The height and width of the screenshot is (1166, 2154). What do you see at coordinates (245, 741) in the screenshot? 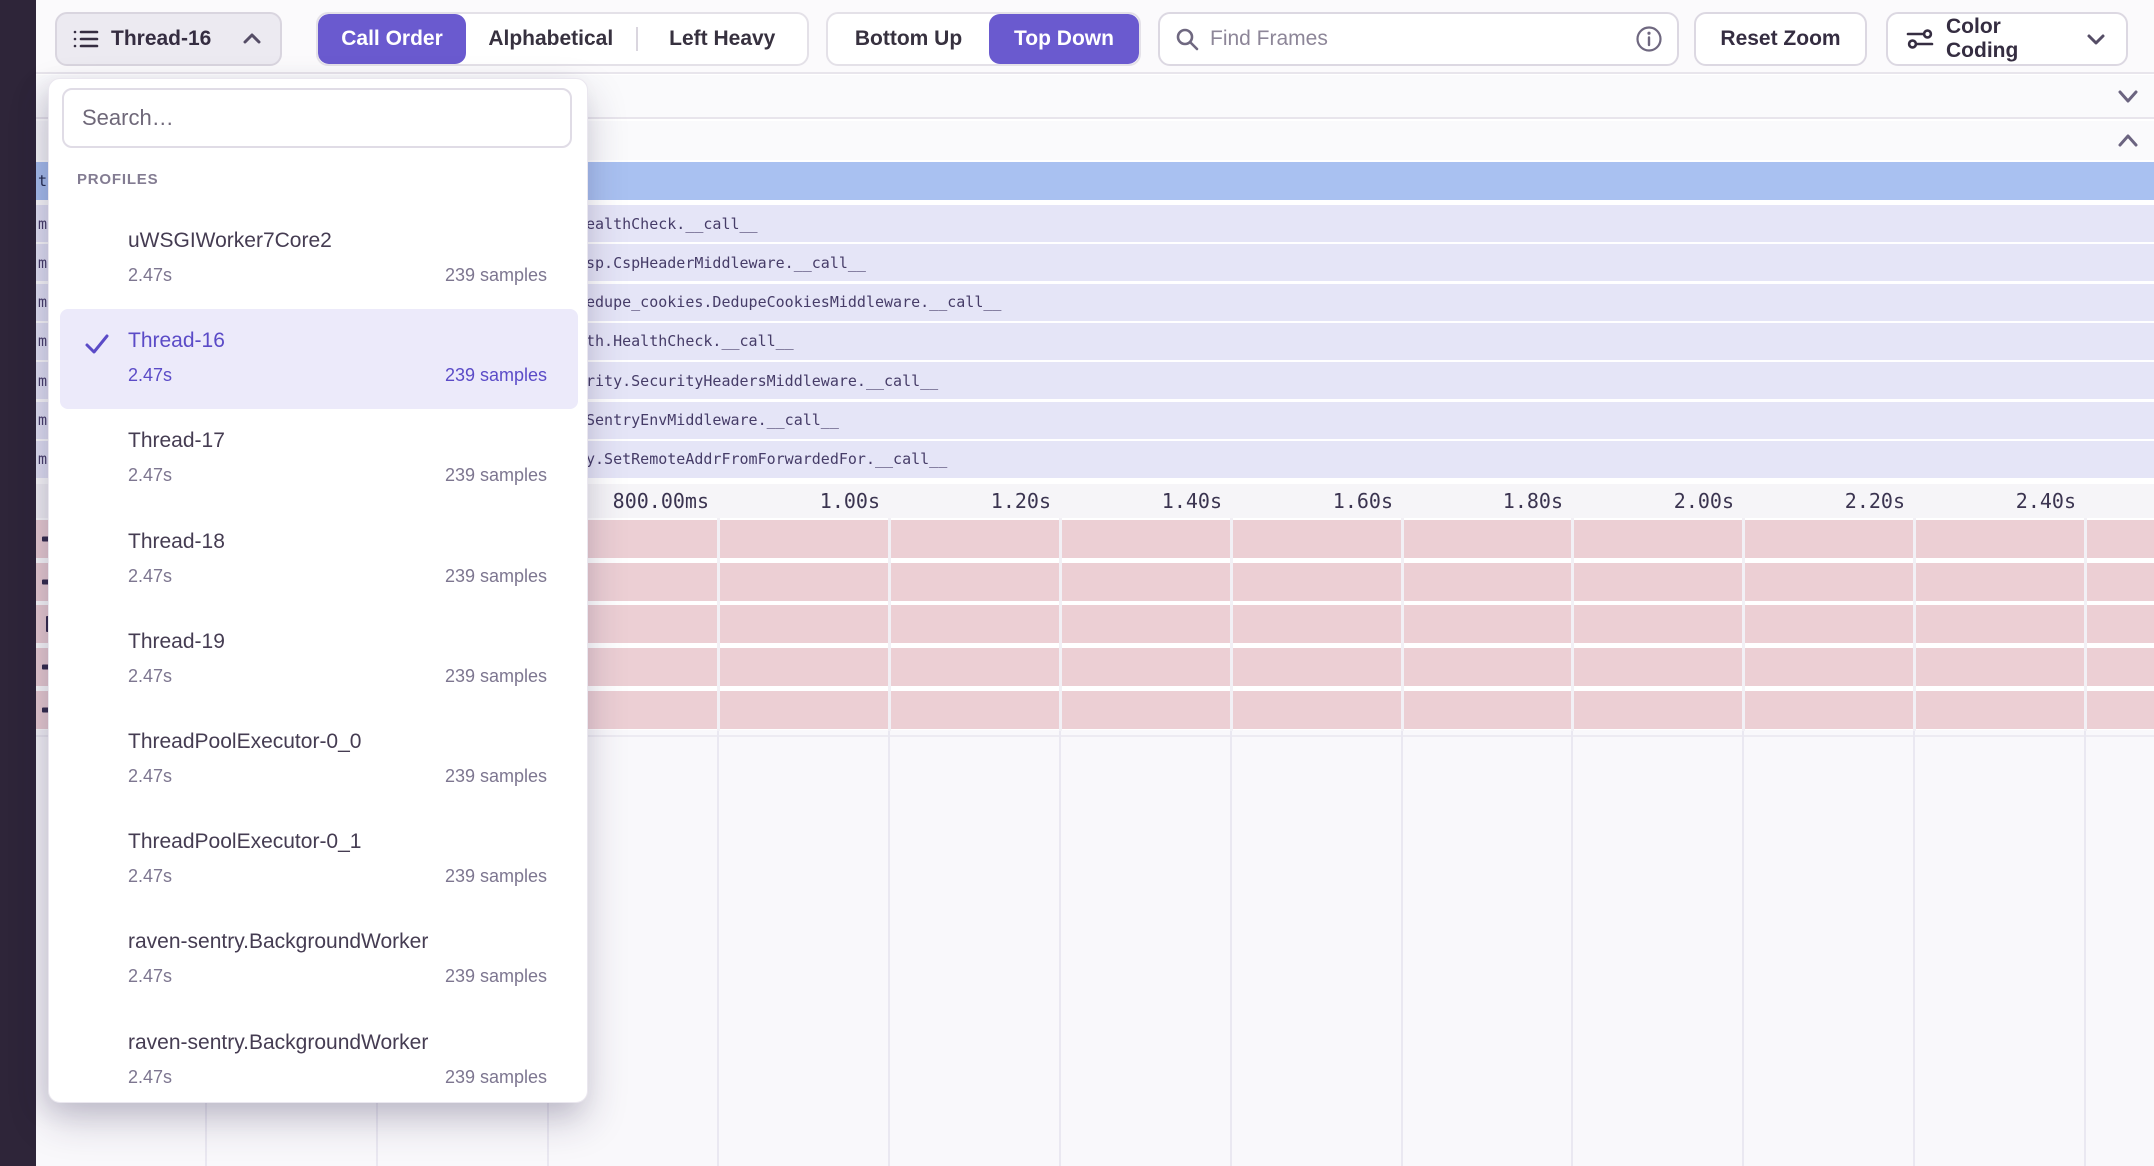
I see `profile-name: ThreadPoolExecutor-0_0` at bounding box center [245, 741].